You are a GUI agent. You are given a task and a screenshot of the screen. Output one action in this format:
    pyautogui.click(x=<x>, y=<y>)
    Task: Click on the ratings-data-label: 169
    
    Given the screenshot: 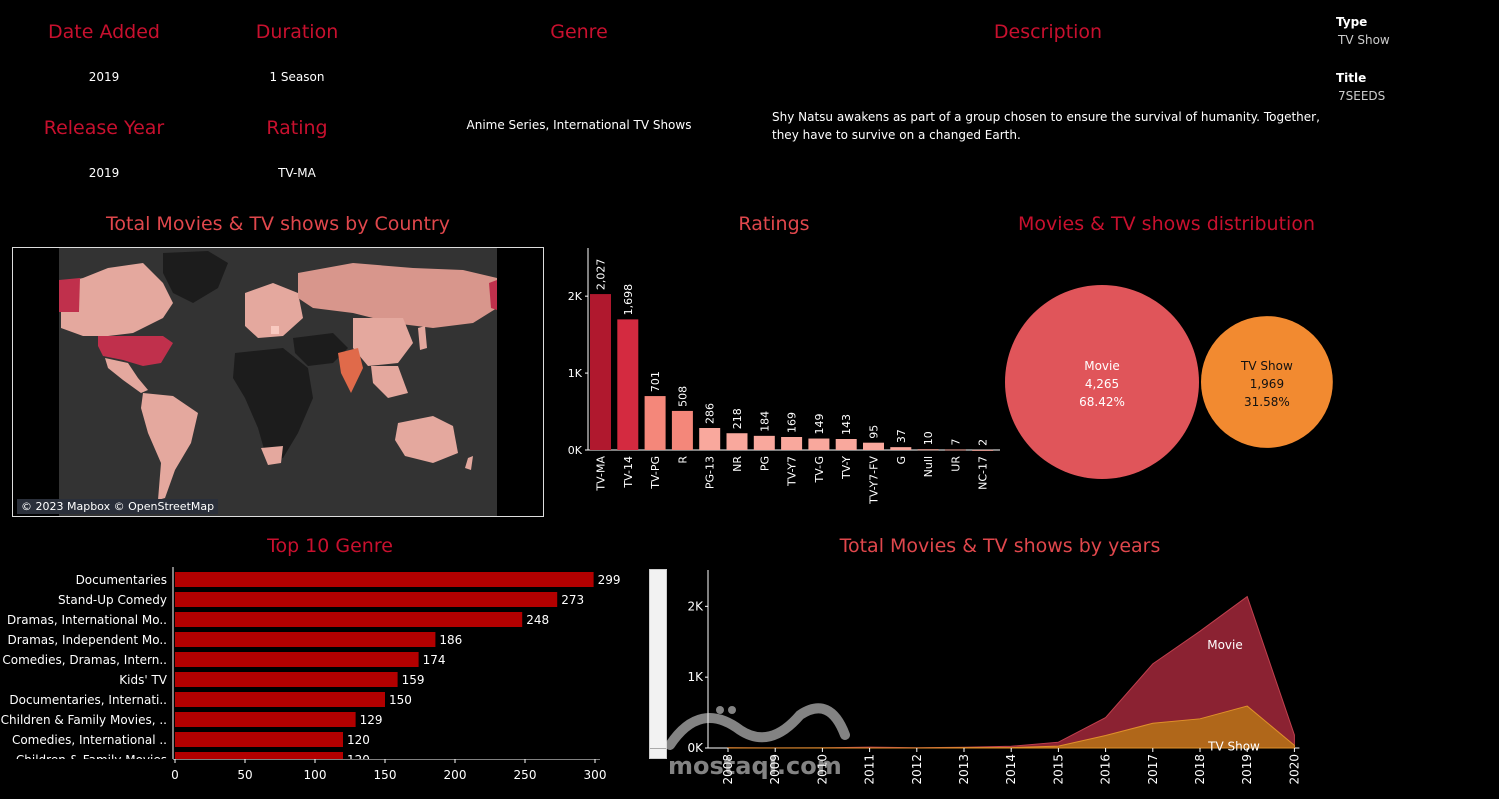 What is the action you would take?
    pyautogui.click(x=792, y=422)
    